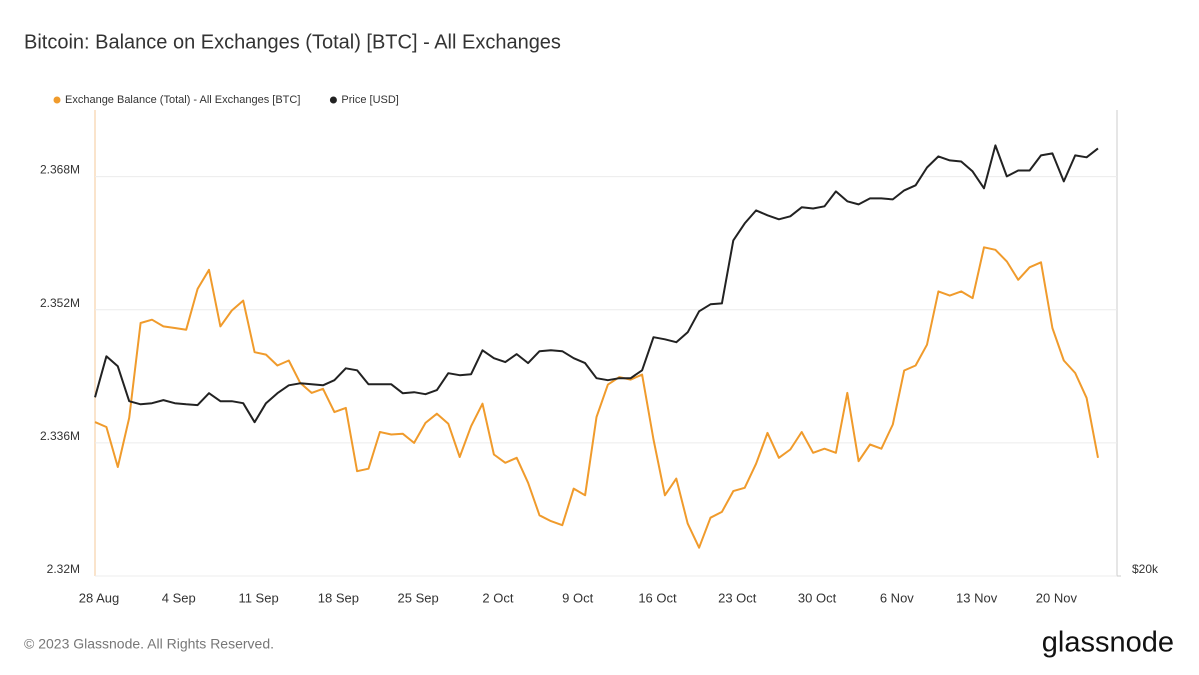 The image size is (1199, 675). What do you see at coordinates (1108, 643) in the screenshot?
I see `brand-logo: glassnode` at bounding box center [1108, 643].